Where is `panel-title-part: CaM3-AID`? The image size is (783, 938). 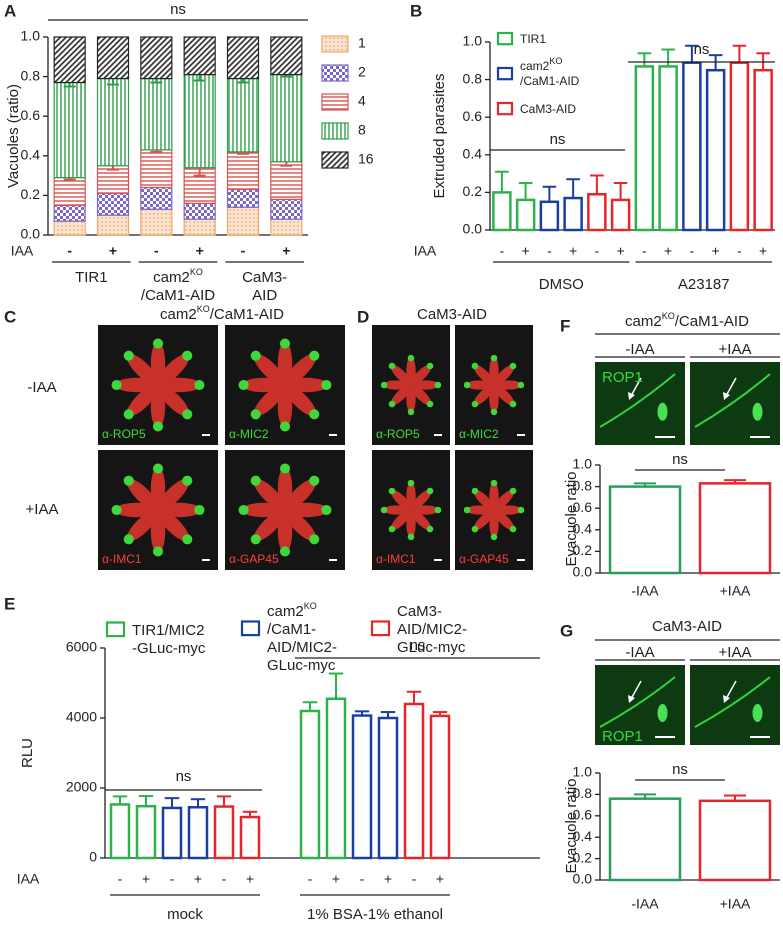 panel-title-part: CaM3-AID is located at coordinates (452, 314).